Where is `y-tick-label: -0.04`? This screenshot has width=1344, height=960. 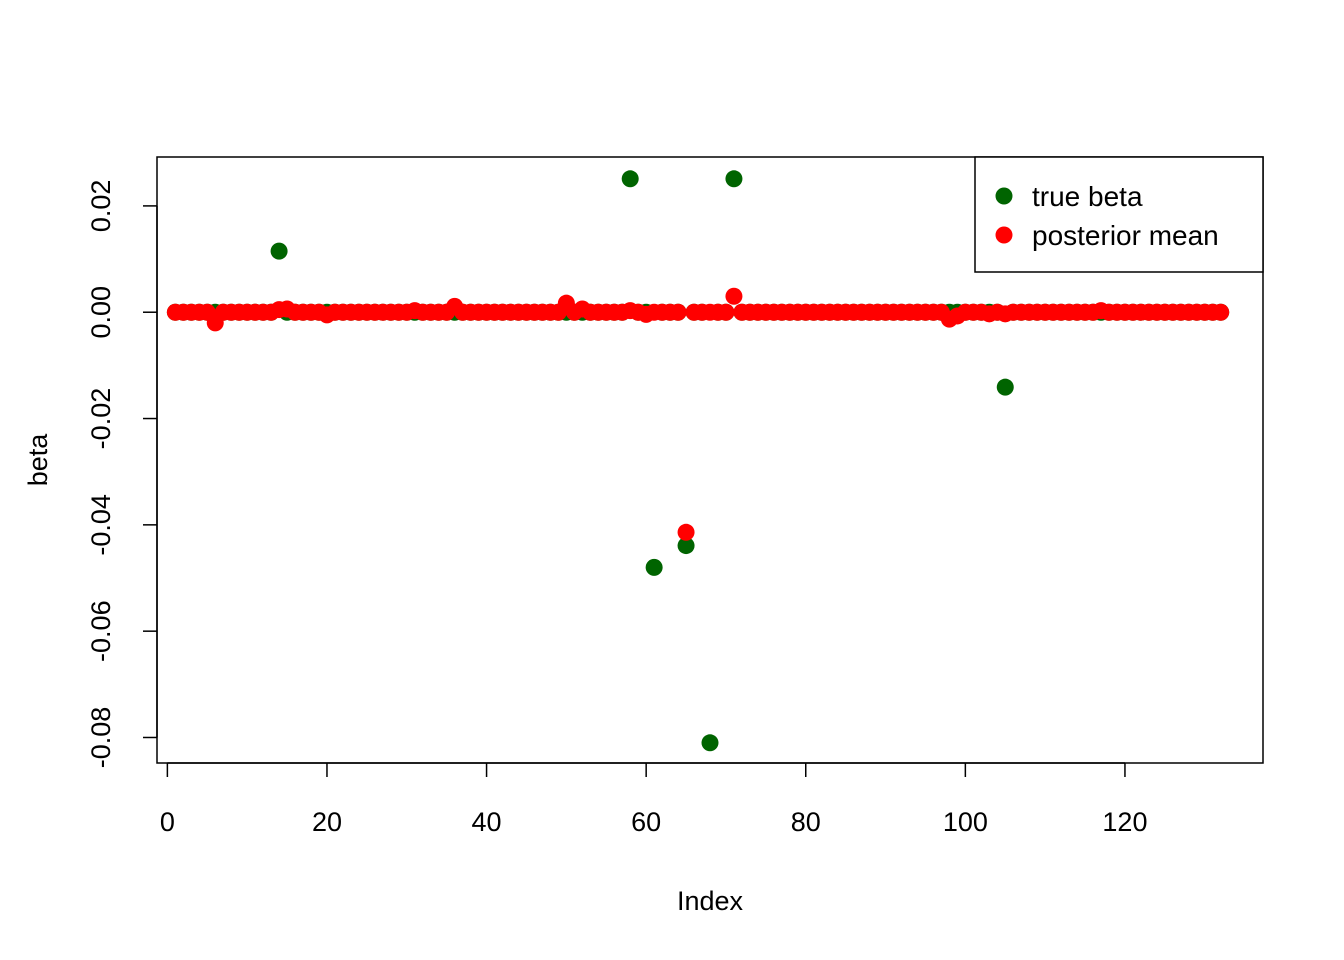 y-tick-label: -0.04 is located at coordinates (101, 525).